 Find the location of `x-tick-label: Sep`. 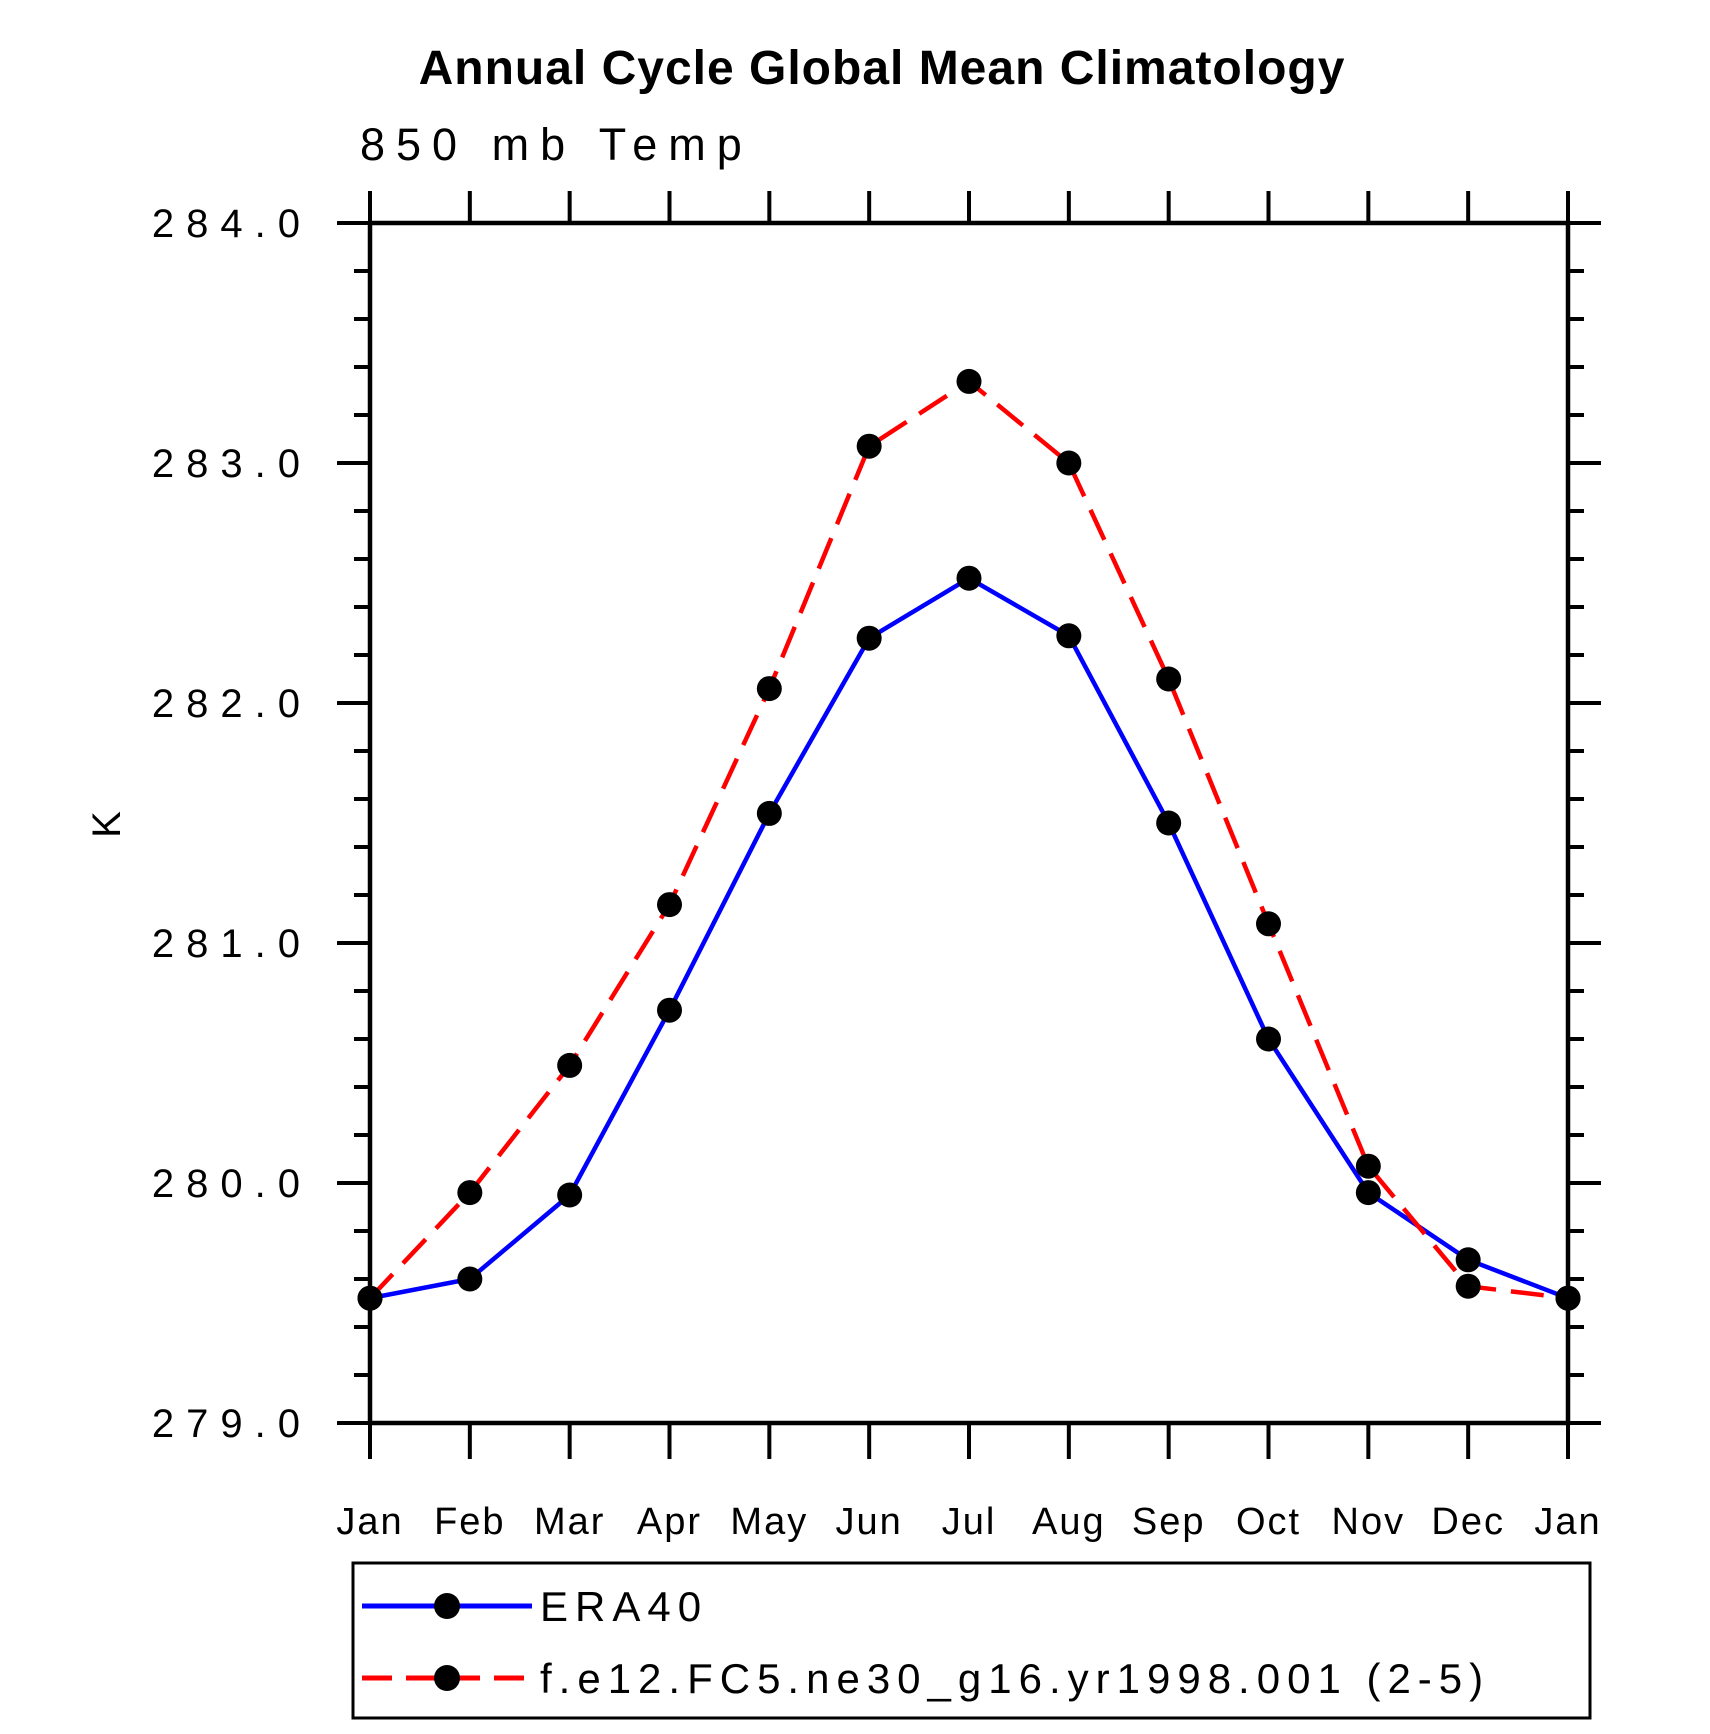

x-tick-label: Sep is located at coordinates (1169, 1522).